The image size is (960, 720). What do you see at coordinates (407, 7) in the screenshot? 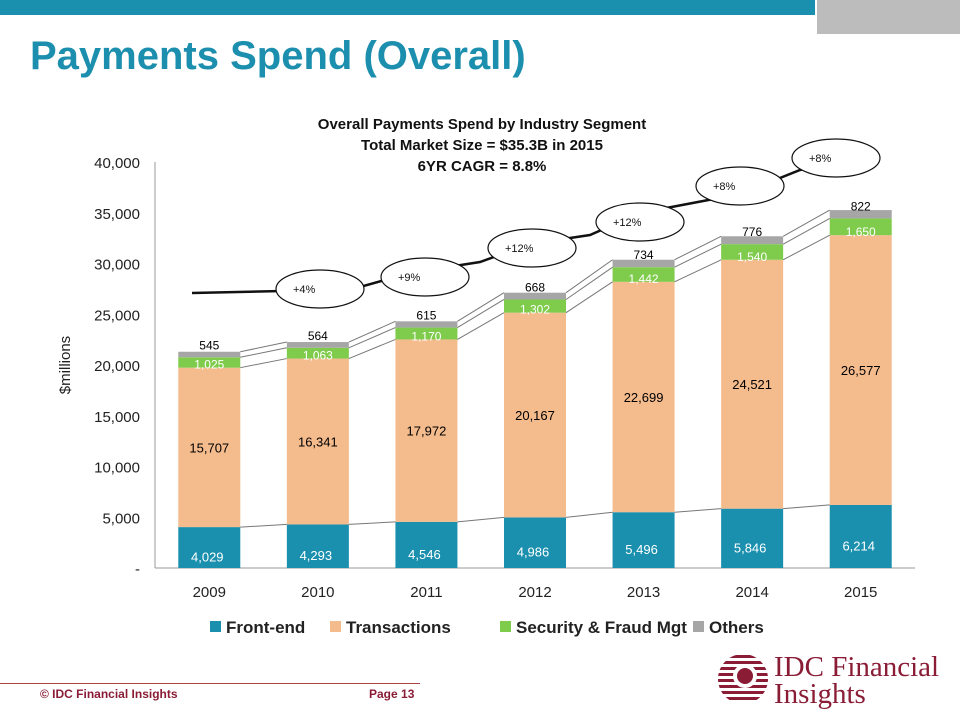
I see `top-accent-bar` at bounding box center [407, 7].